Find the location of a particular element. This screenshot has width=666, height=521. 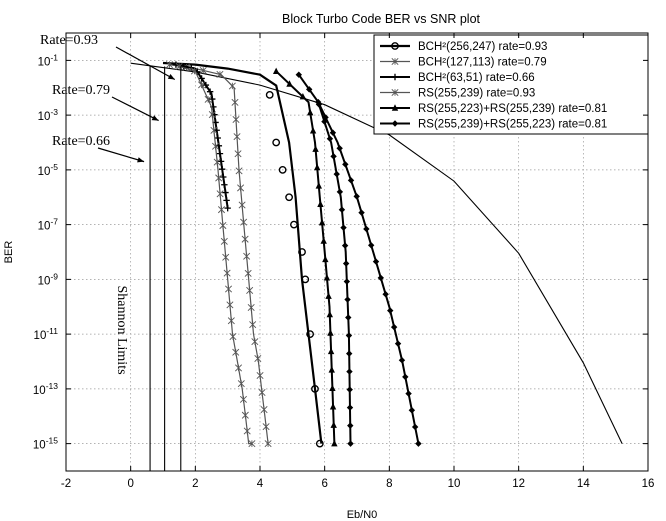

y-tick-label: 10⁻¹¹ is located at coordinates (46, 334).